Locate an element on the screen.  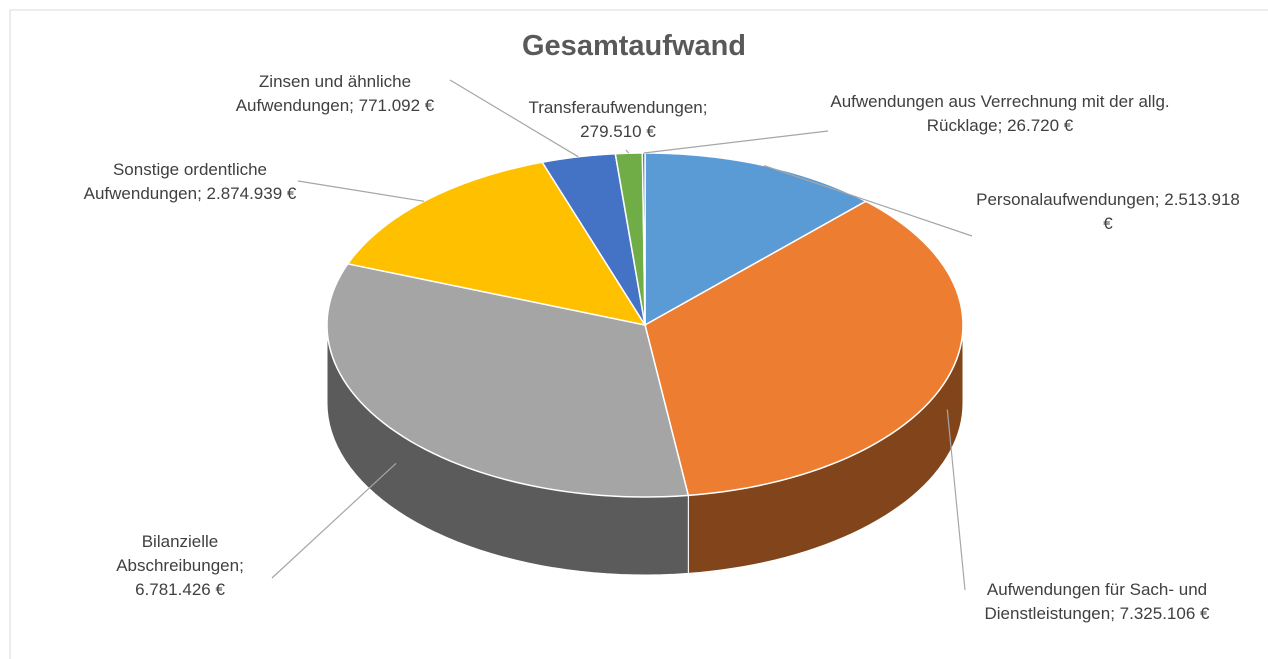
label-name: Transferaufwendungen is located at coordinates (615, 107).